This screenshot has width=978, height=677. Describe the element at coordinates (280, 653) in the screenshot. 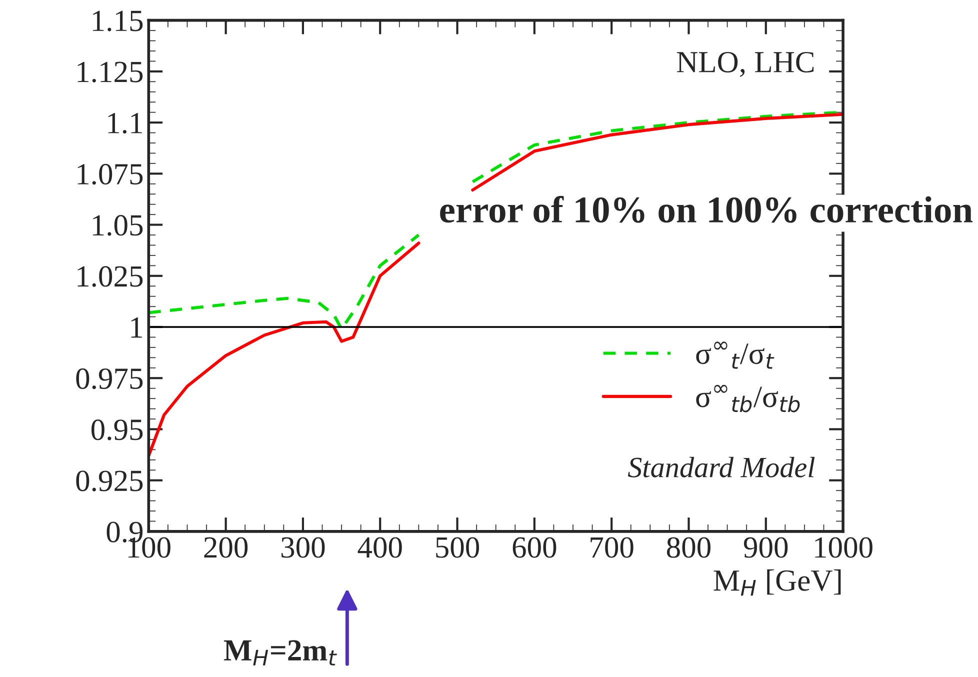

I see `text: M$_{H}$=2m$_{t}$` at that location.